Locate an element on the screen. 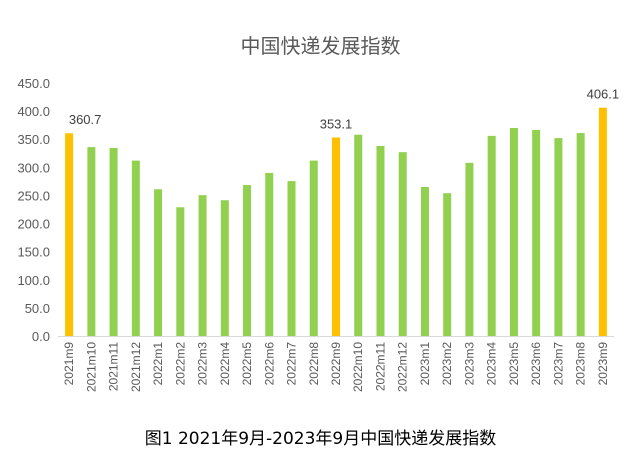 The width and height of the screenshot is (641, 462). bar-2021m9 is located at coordinates (69, 234).